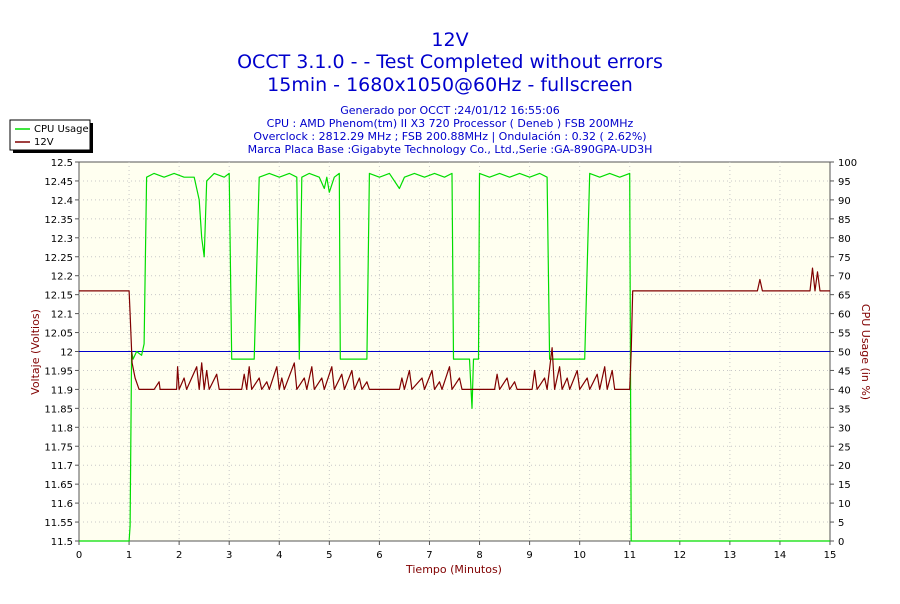  What do you see at coordinates (841, 523) in the screenshot?
I see `y2-tick-label: 5` at bounding box center [841, 523].